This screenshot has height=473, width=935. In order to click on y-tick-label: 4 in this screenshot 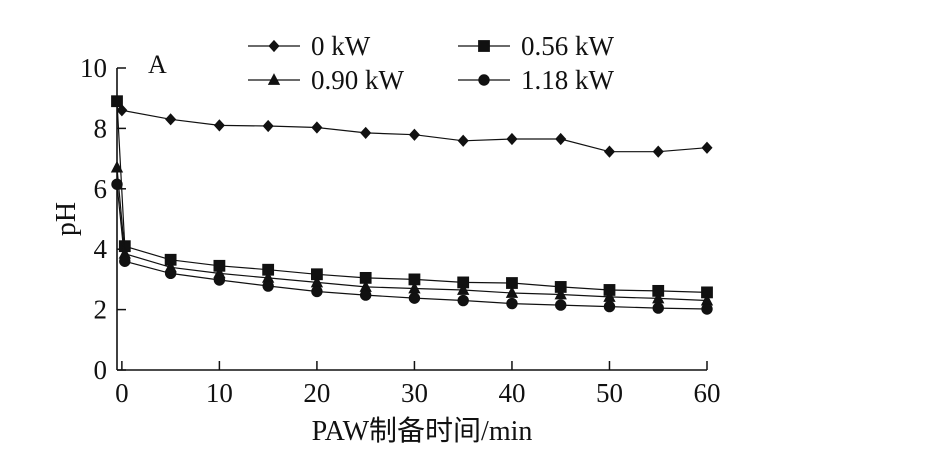, I will do `click(101, 249)`.